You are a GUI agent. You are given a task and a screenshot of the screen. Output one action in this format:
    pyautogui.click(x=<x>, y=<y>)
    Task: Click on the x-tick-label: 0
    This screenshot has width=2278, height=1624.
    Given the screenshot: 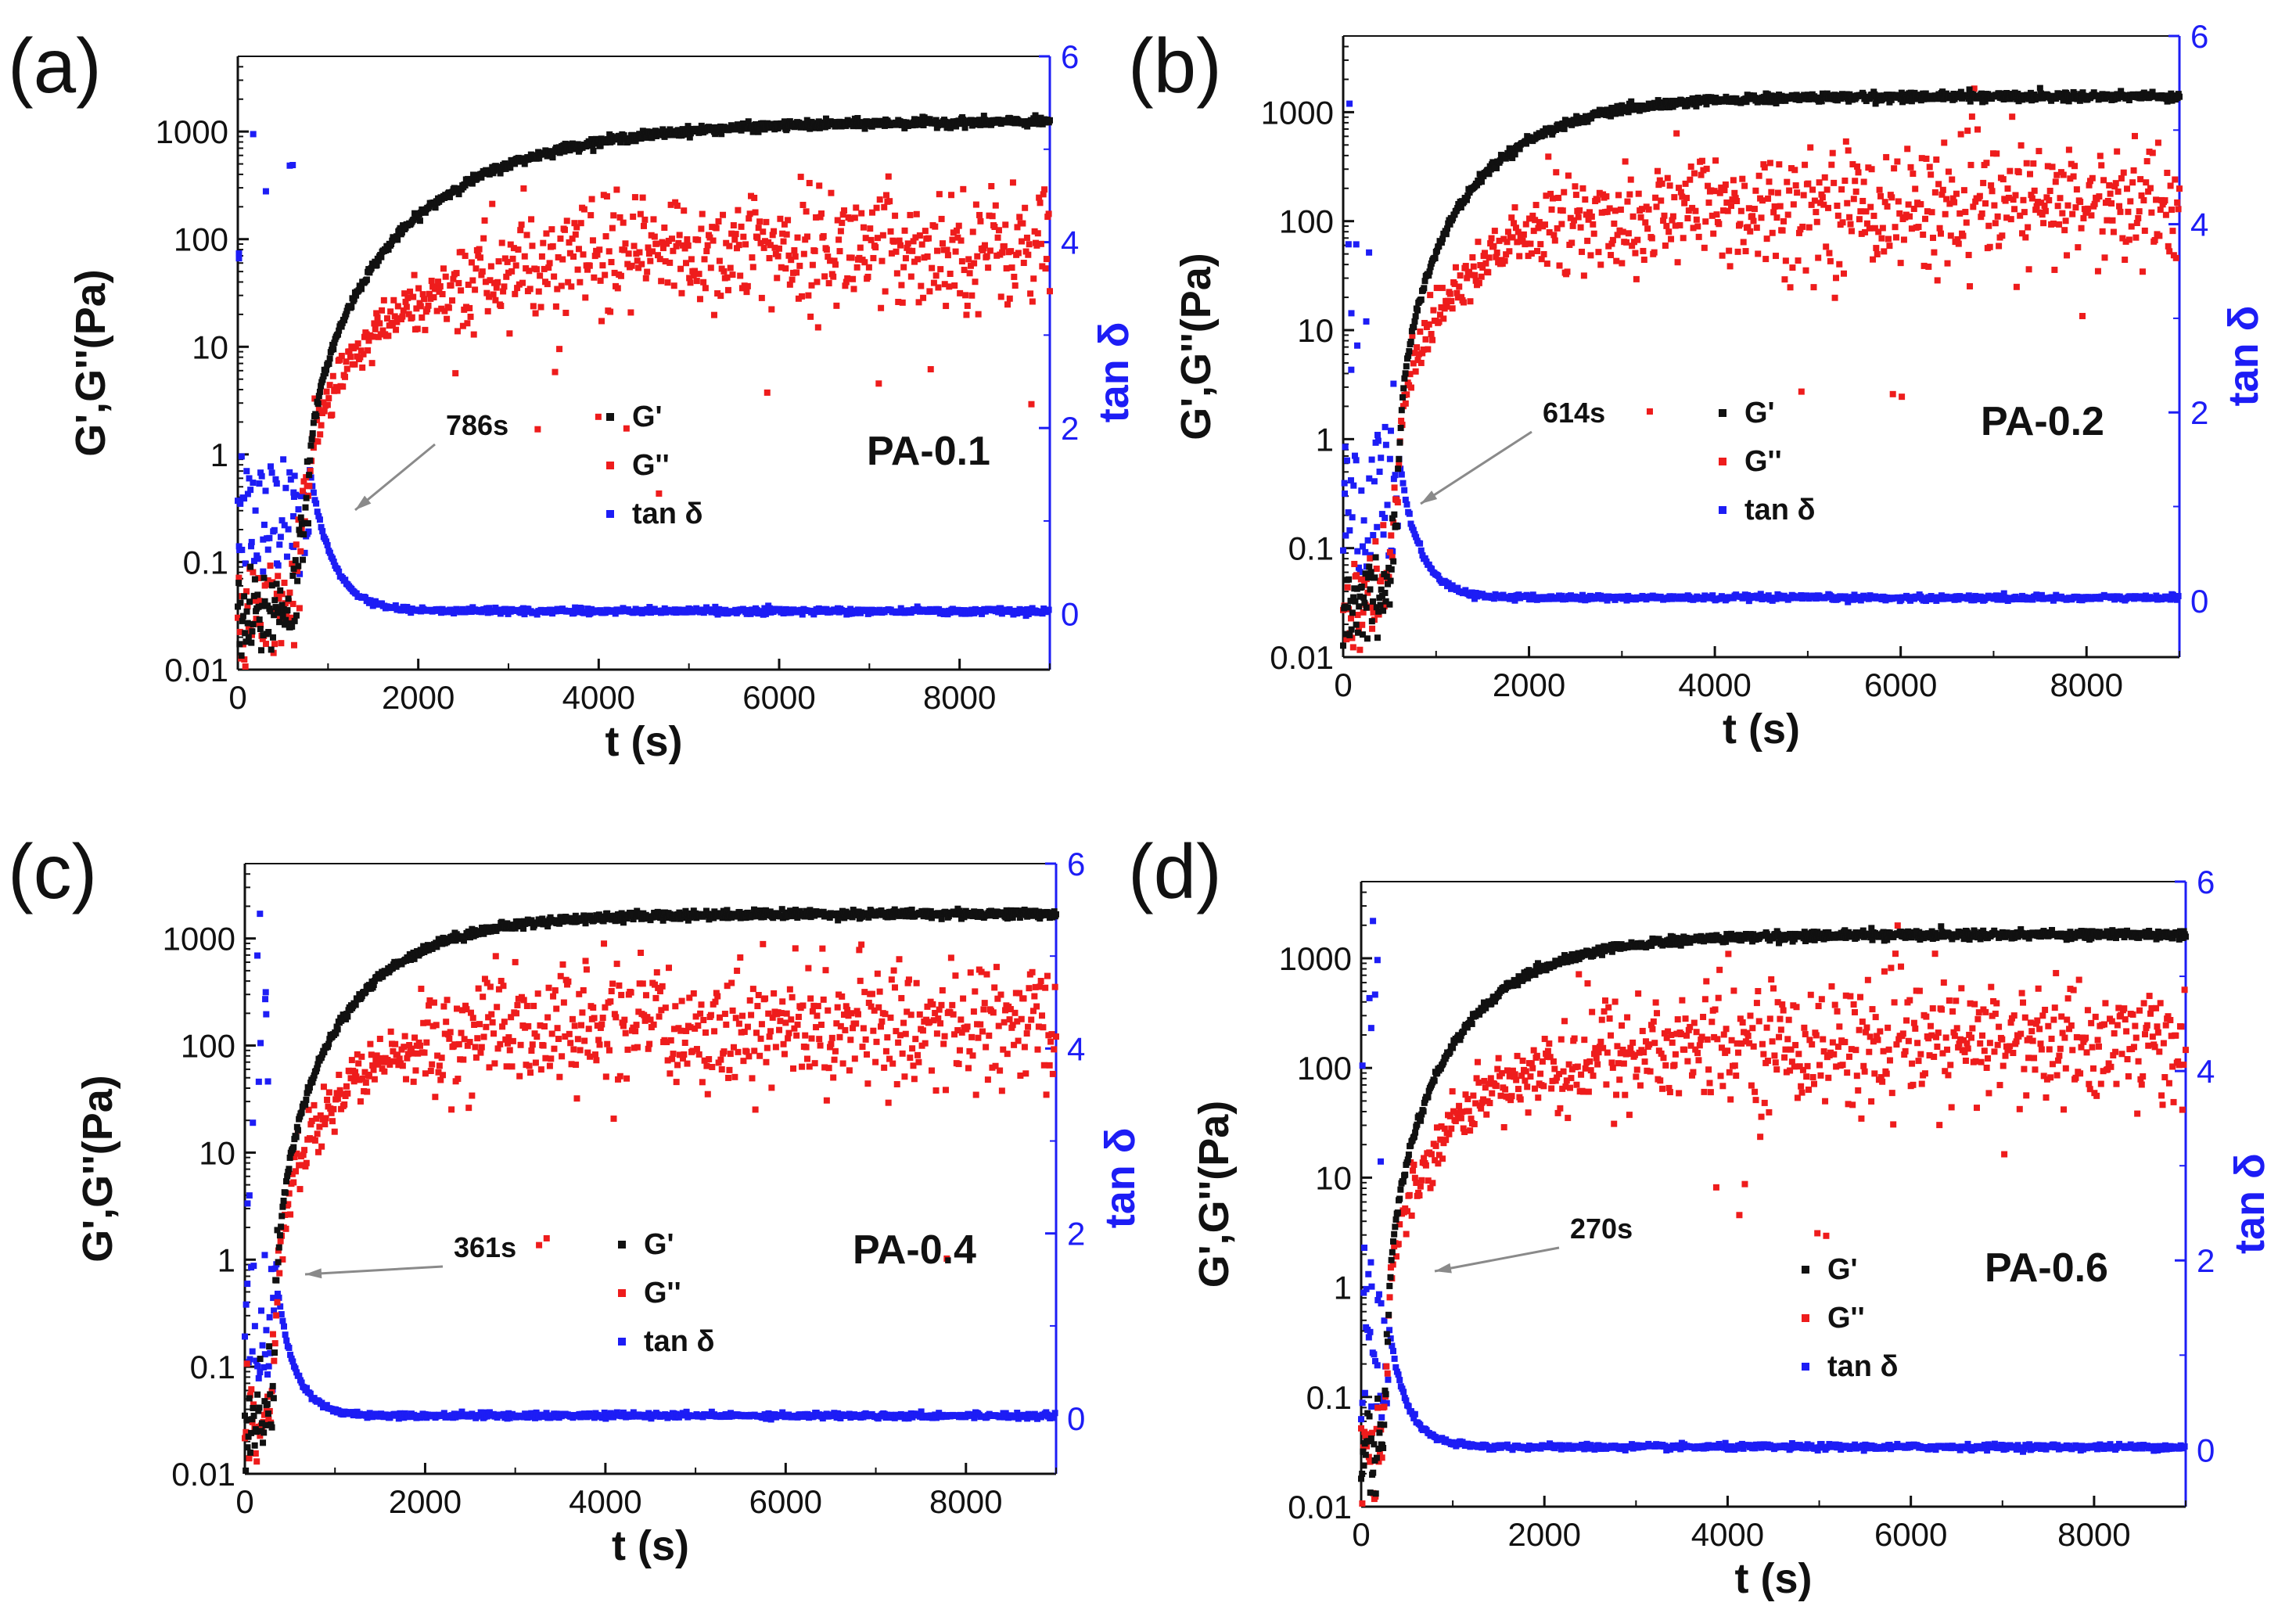 What is the action you would take?
    pyautogui.click(x=1343, y=684)
    